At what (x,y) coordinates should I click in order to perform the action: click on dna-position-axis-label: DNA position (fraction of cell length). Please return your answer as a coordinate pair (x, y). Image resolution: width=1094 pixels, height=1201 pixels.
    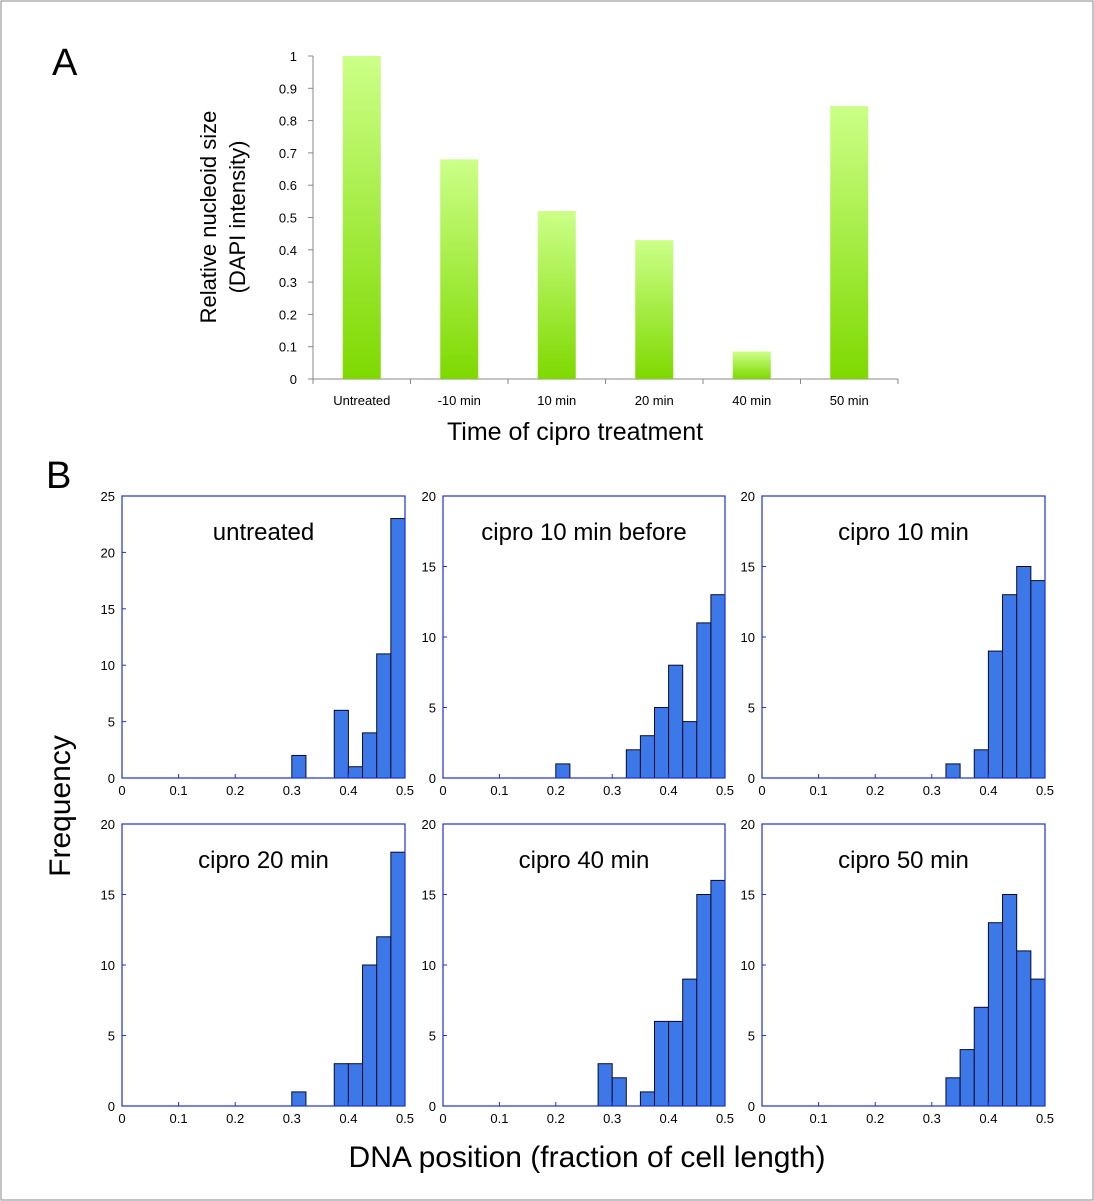
    Looking at the image, I should click on (587, 1157).